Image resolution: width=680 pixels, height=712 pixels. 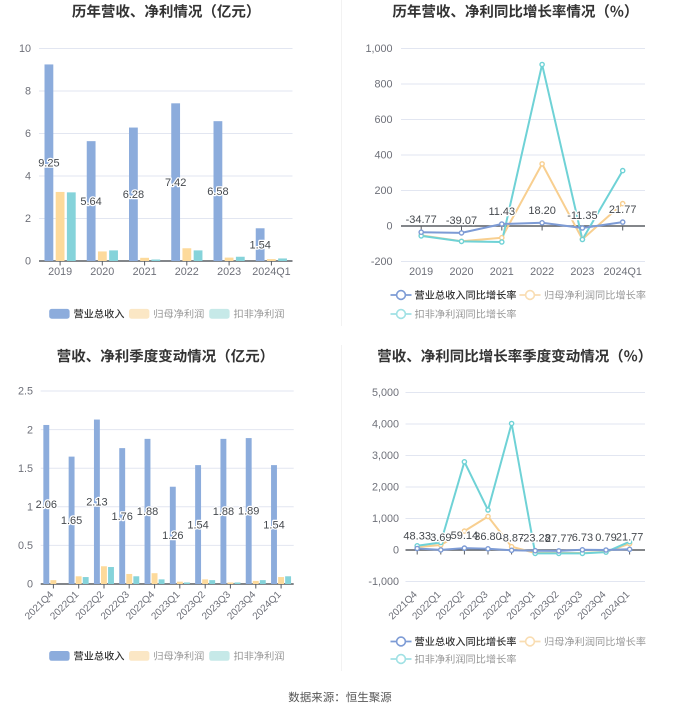 What do you see at coordinates (28, 177) in the screenshot?
I see `svg-text: 4` at bounding box center [28, 177].